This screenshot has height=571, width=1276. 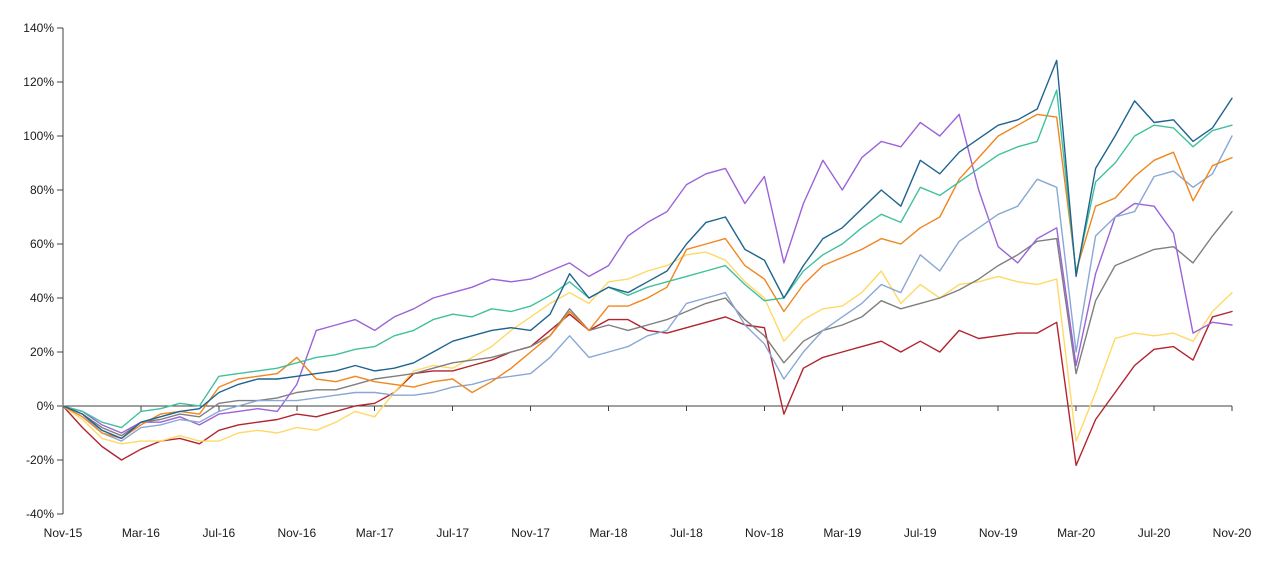 I want to click on x-axis-tick-label: Jul-17, so click(x=452, y=533).